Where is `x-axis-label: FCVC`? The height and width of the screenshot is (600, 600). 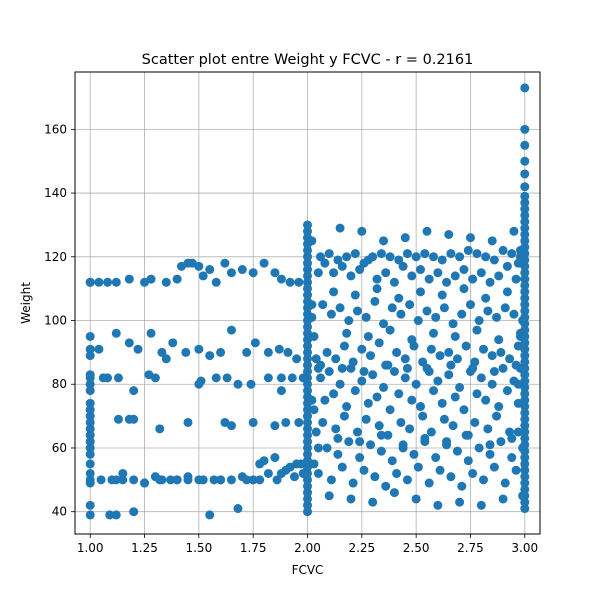
x-axis-label: FCVC is located at coordinates (308, 570).